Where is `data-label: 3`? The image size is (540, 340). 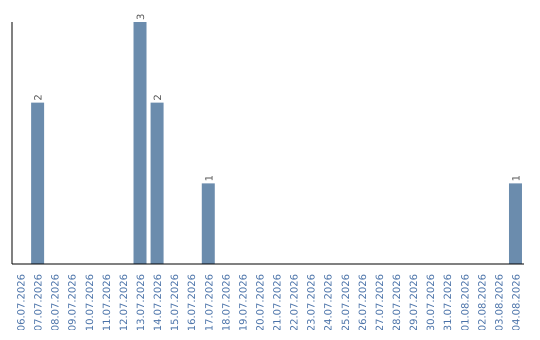 data-label: 3 is located at coordinates (142, 17).